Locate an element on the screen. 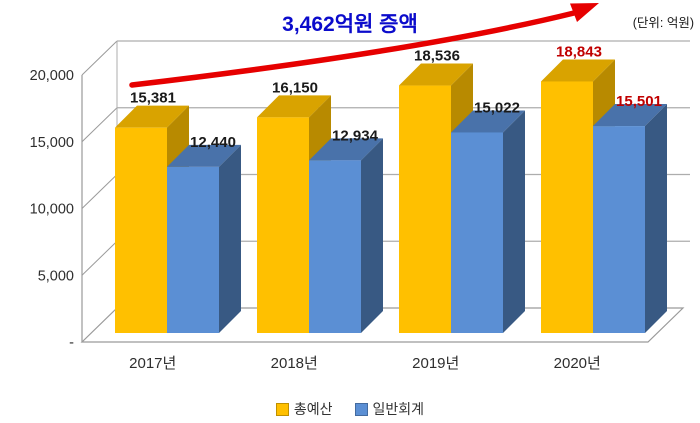 Image resolution: width=700 pixels, height=423 pixels. y-tick-label: 15,000 is located at coordinates (52, 143).